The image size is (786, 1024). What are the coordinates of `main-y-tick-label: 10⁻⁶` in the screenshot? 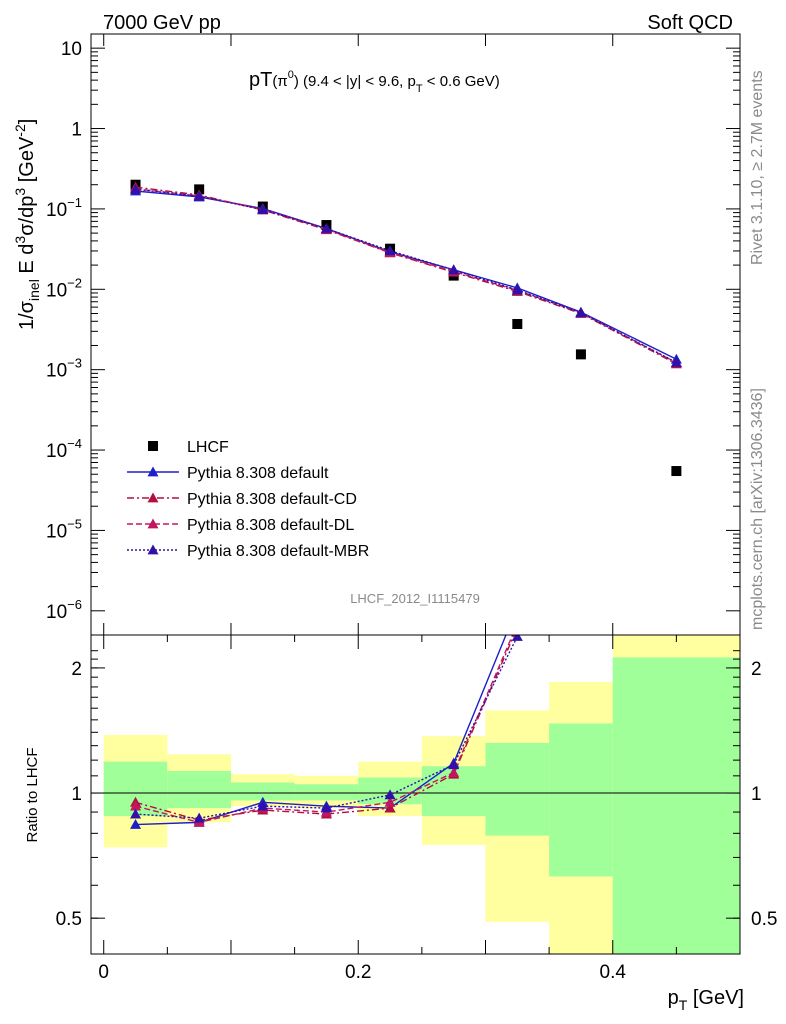 It's located at (64, 610).